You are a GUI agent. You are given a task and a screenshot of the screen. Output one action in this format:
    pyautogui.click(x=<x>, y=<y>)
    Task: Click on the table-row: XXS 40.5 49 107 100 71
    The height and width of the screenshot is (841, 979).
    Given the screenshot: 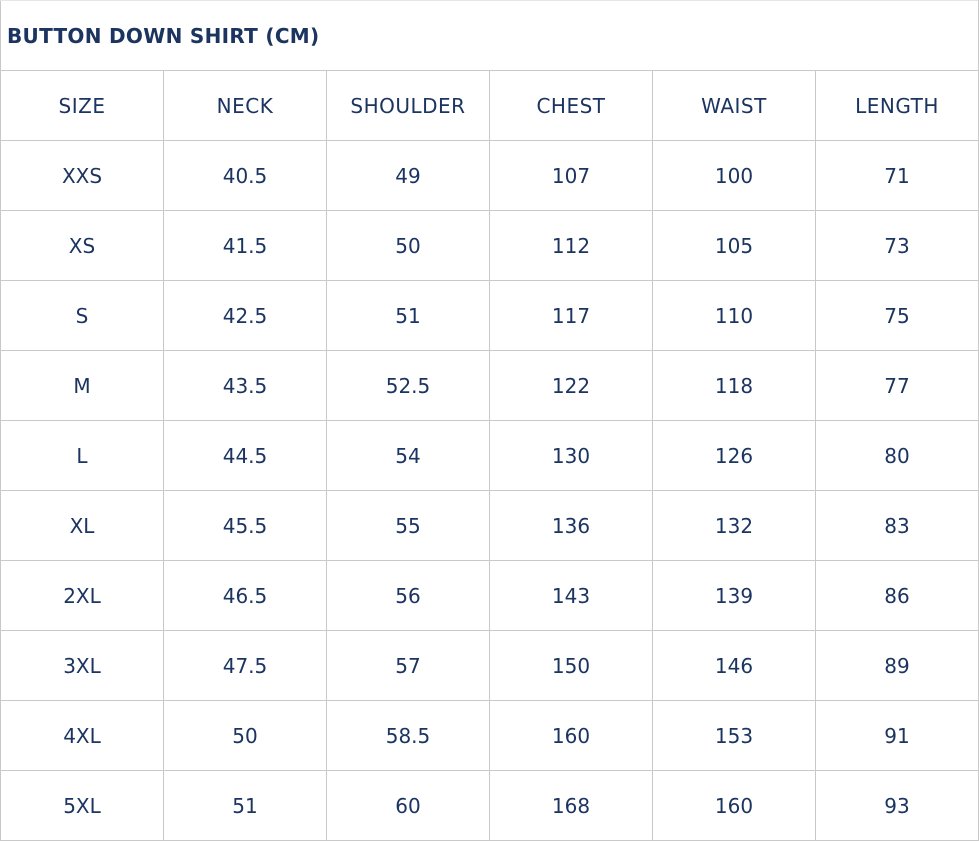 What is the action you would take?
    pyautogui.click(x=489, y=175)
    